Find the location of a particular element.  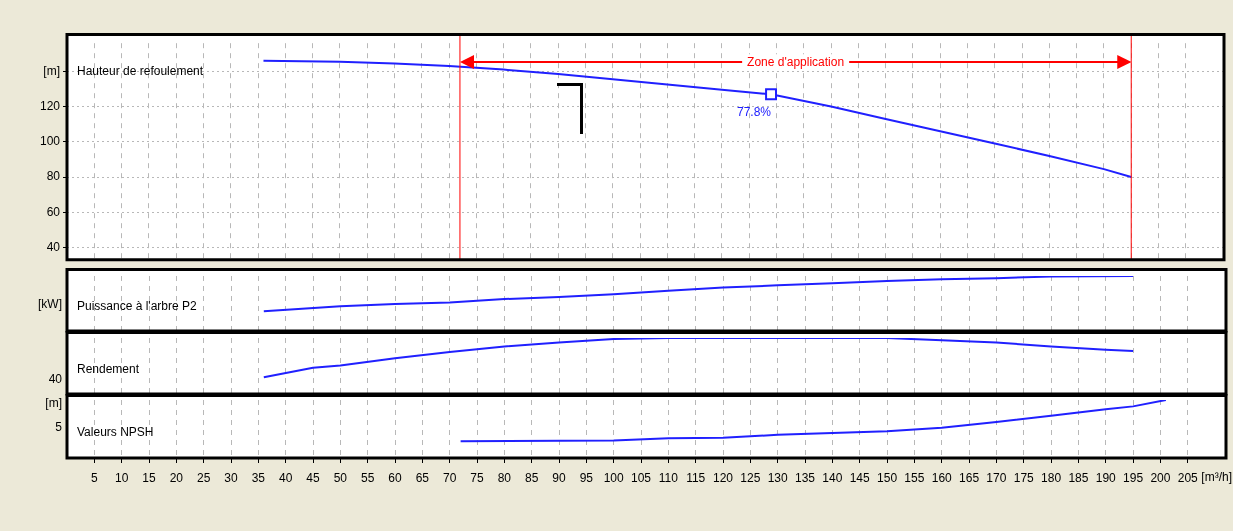

y-tick-label: 40 is located at coordinates (53, 246).